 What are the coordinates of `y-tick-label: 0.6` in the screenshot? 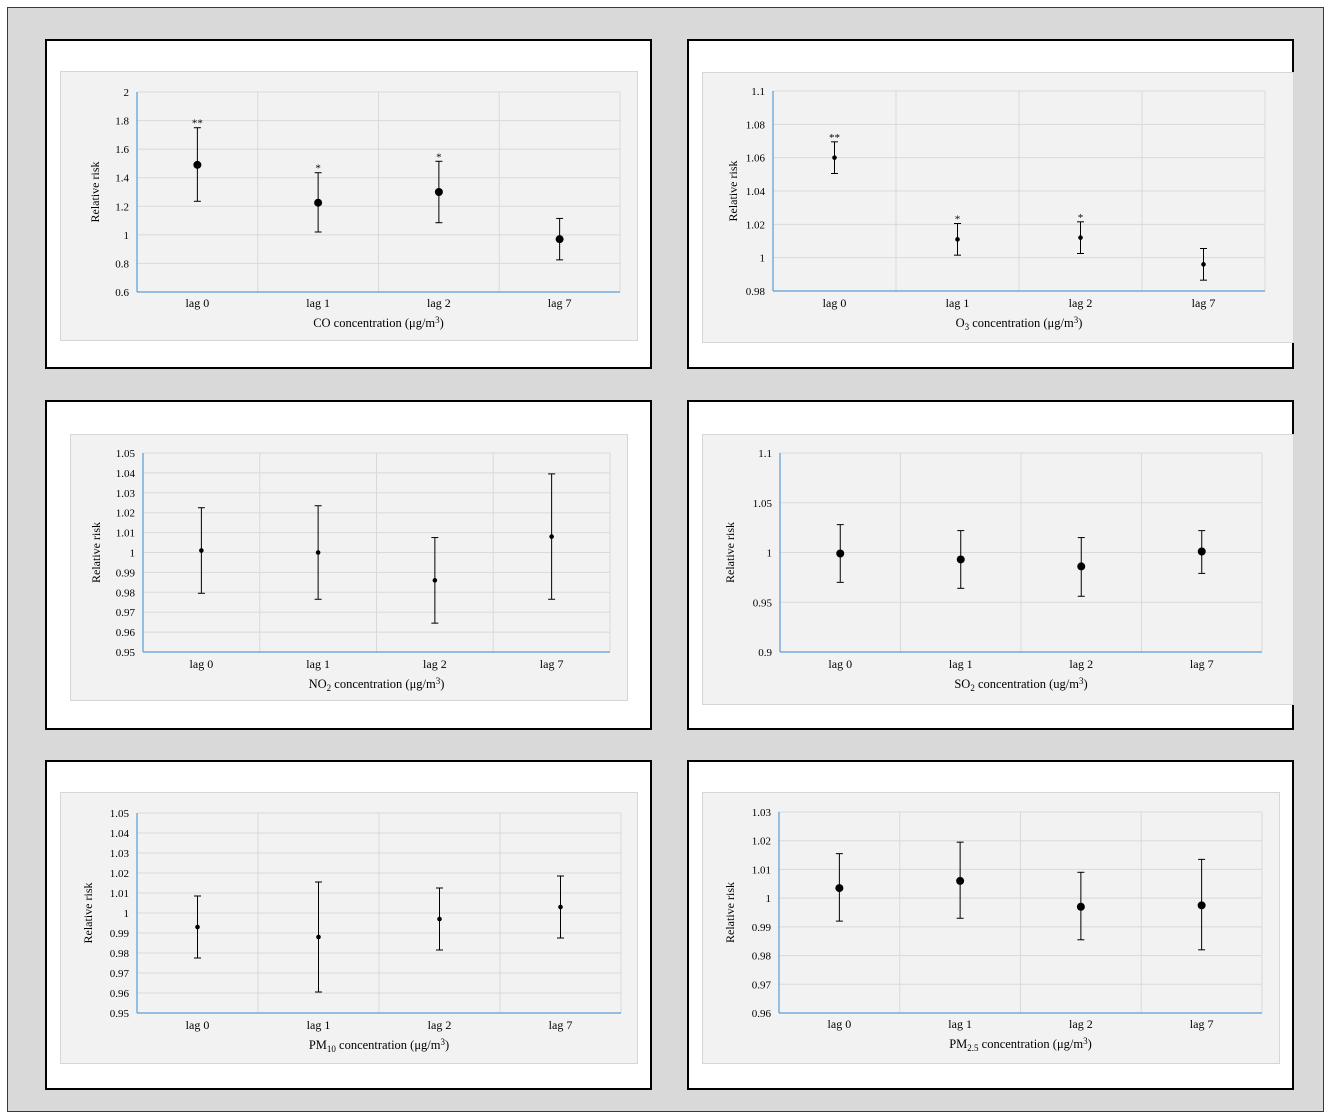 It's located at (122, 293).